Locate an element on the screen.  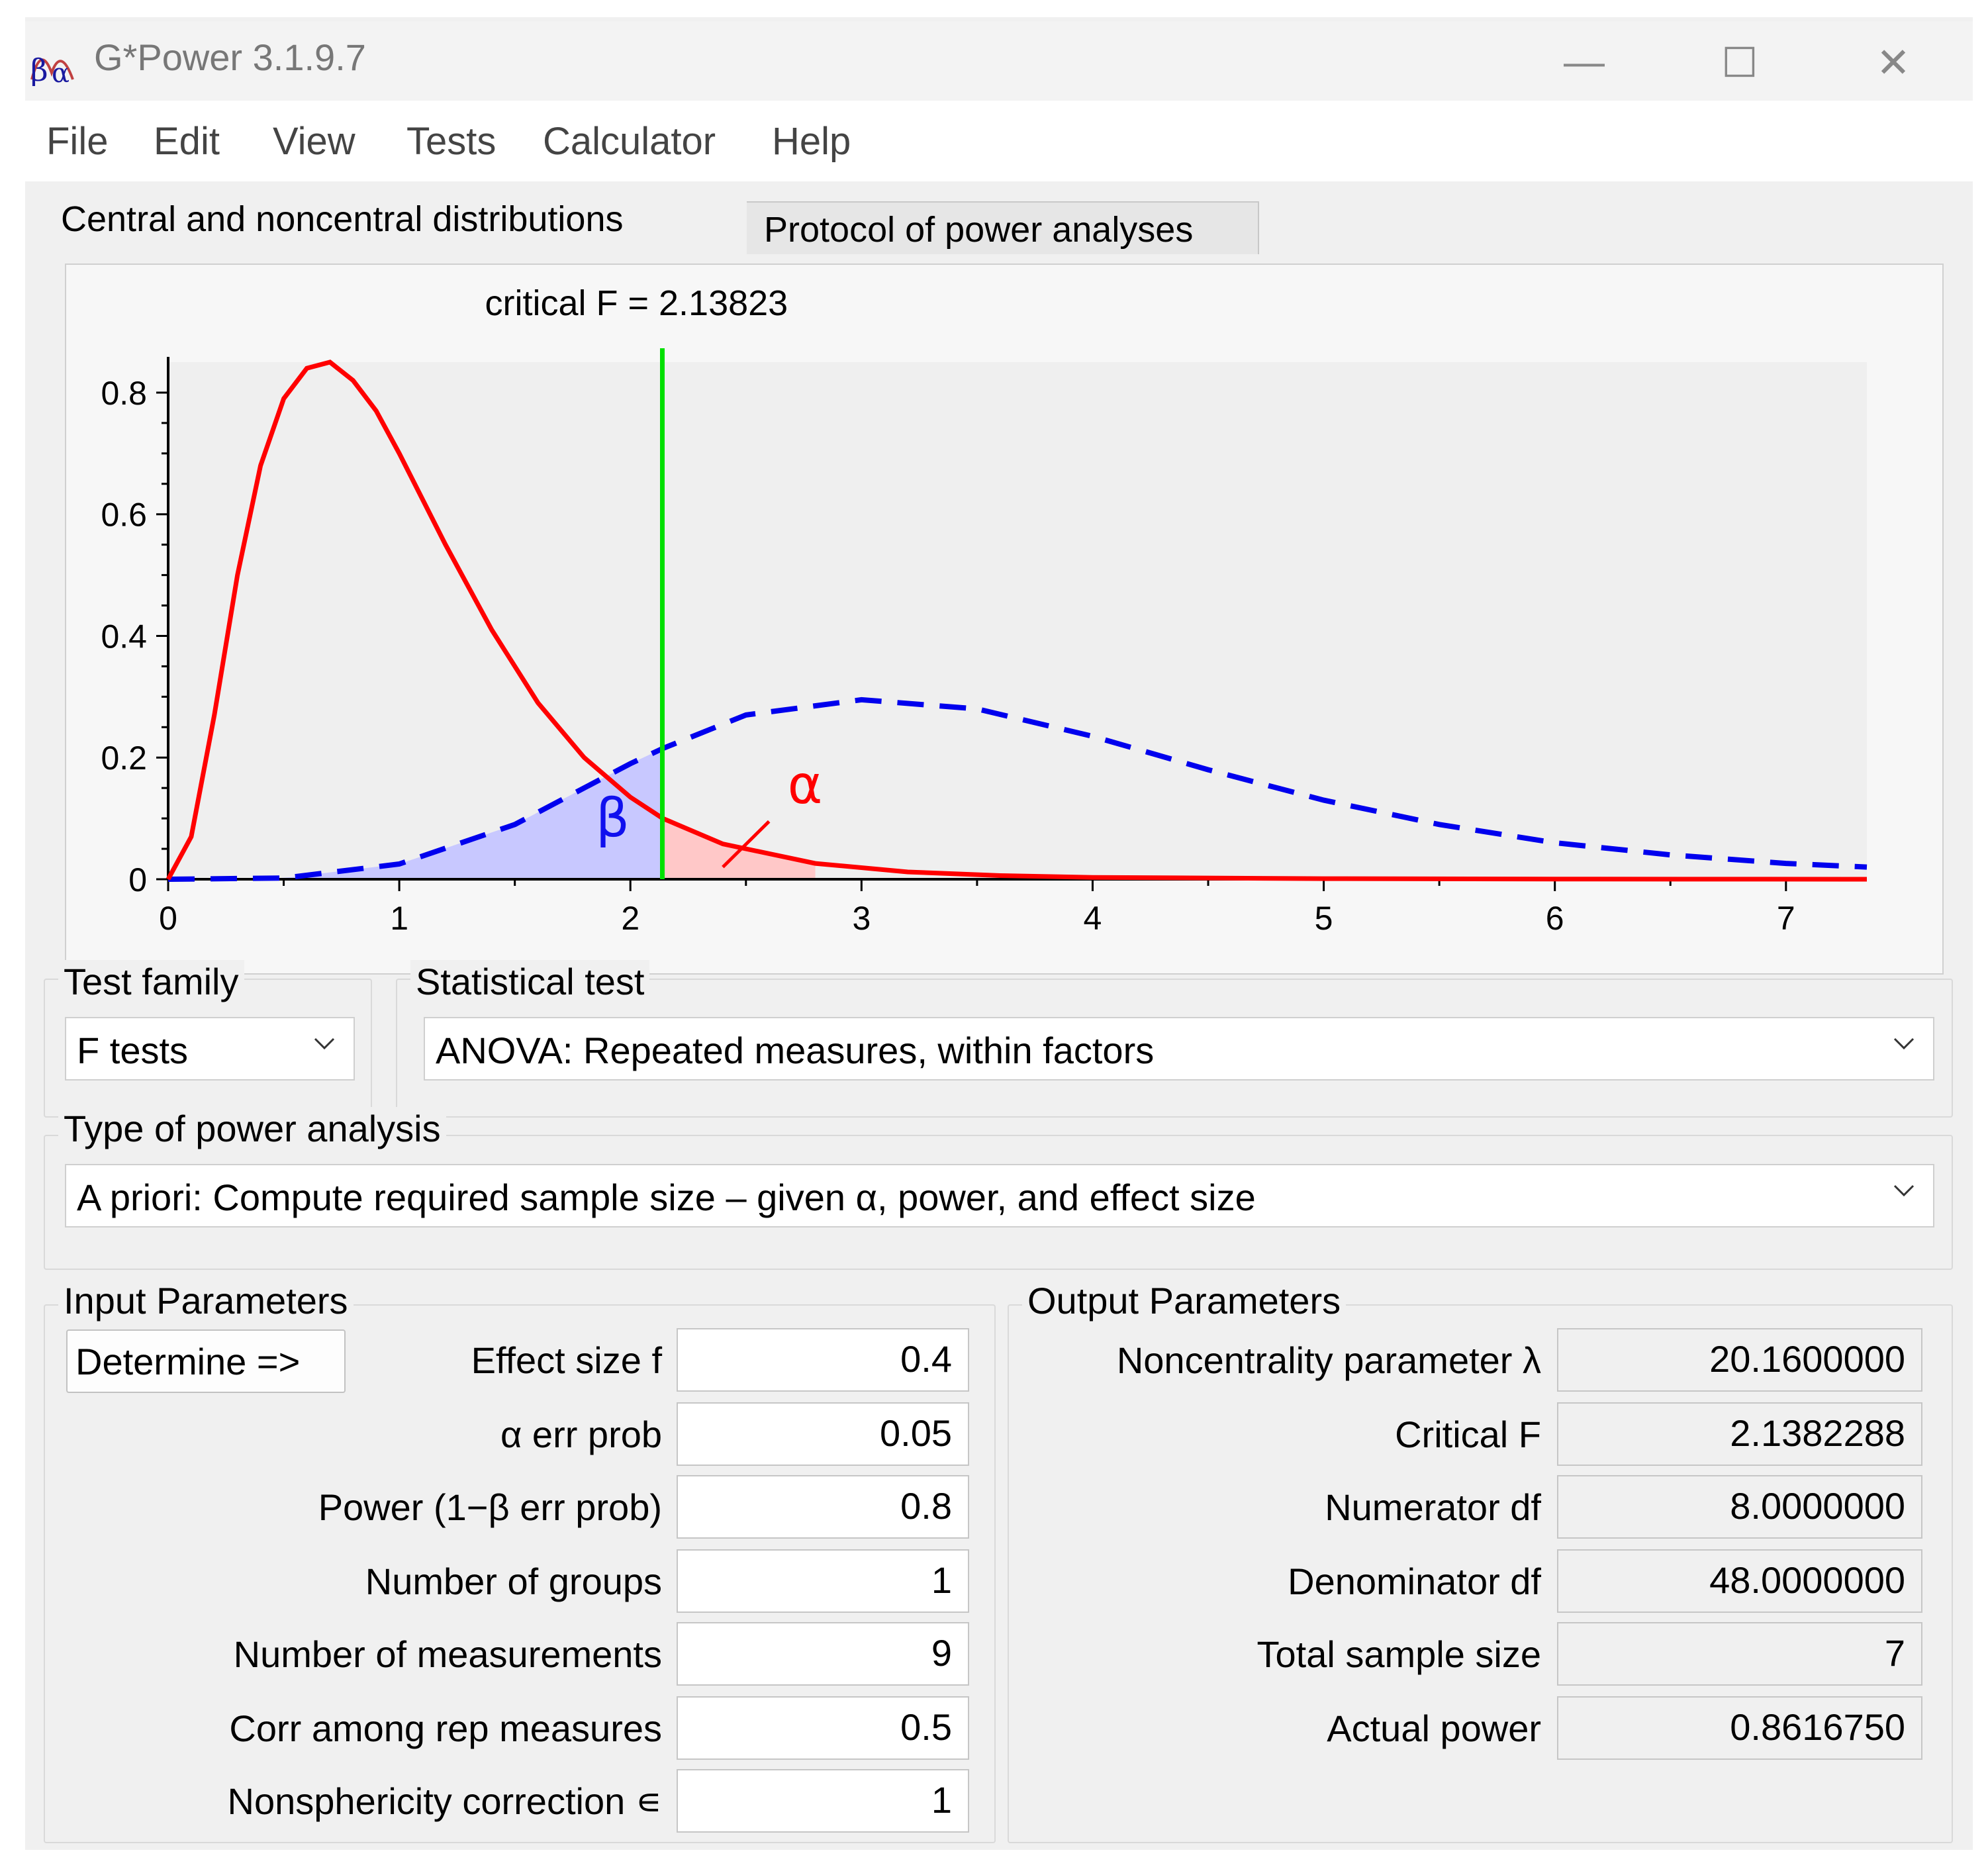
critical-f-output: 2.1382288 is located at coordinates (1739, 1434).